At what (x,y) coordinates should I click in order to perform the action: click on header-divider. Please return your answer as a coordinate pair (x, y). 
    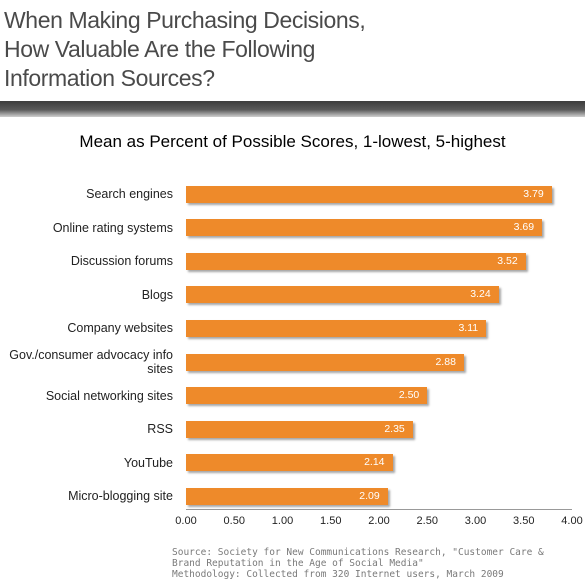
    Looking at the image, I should click on (292, 109).